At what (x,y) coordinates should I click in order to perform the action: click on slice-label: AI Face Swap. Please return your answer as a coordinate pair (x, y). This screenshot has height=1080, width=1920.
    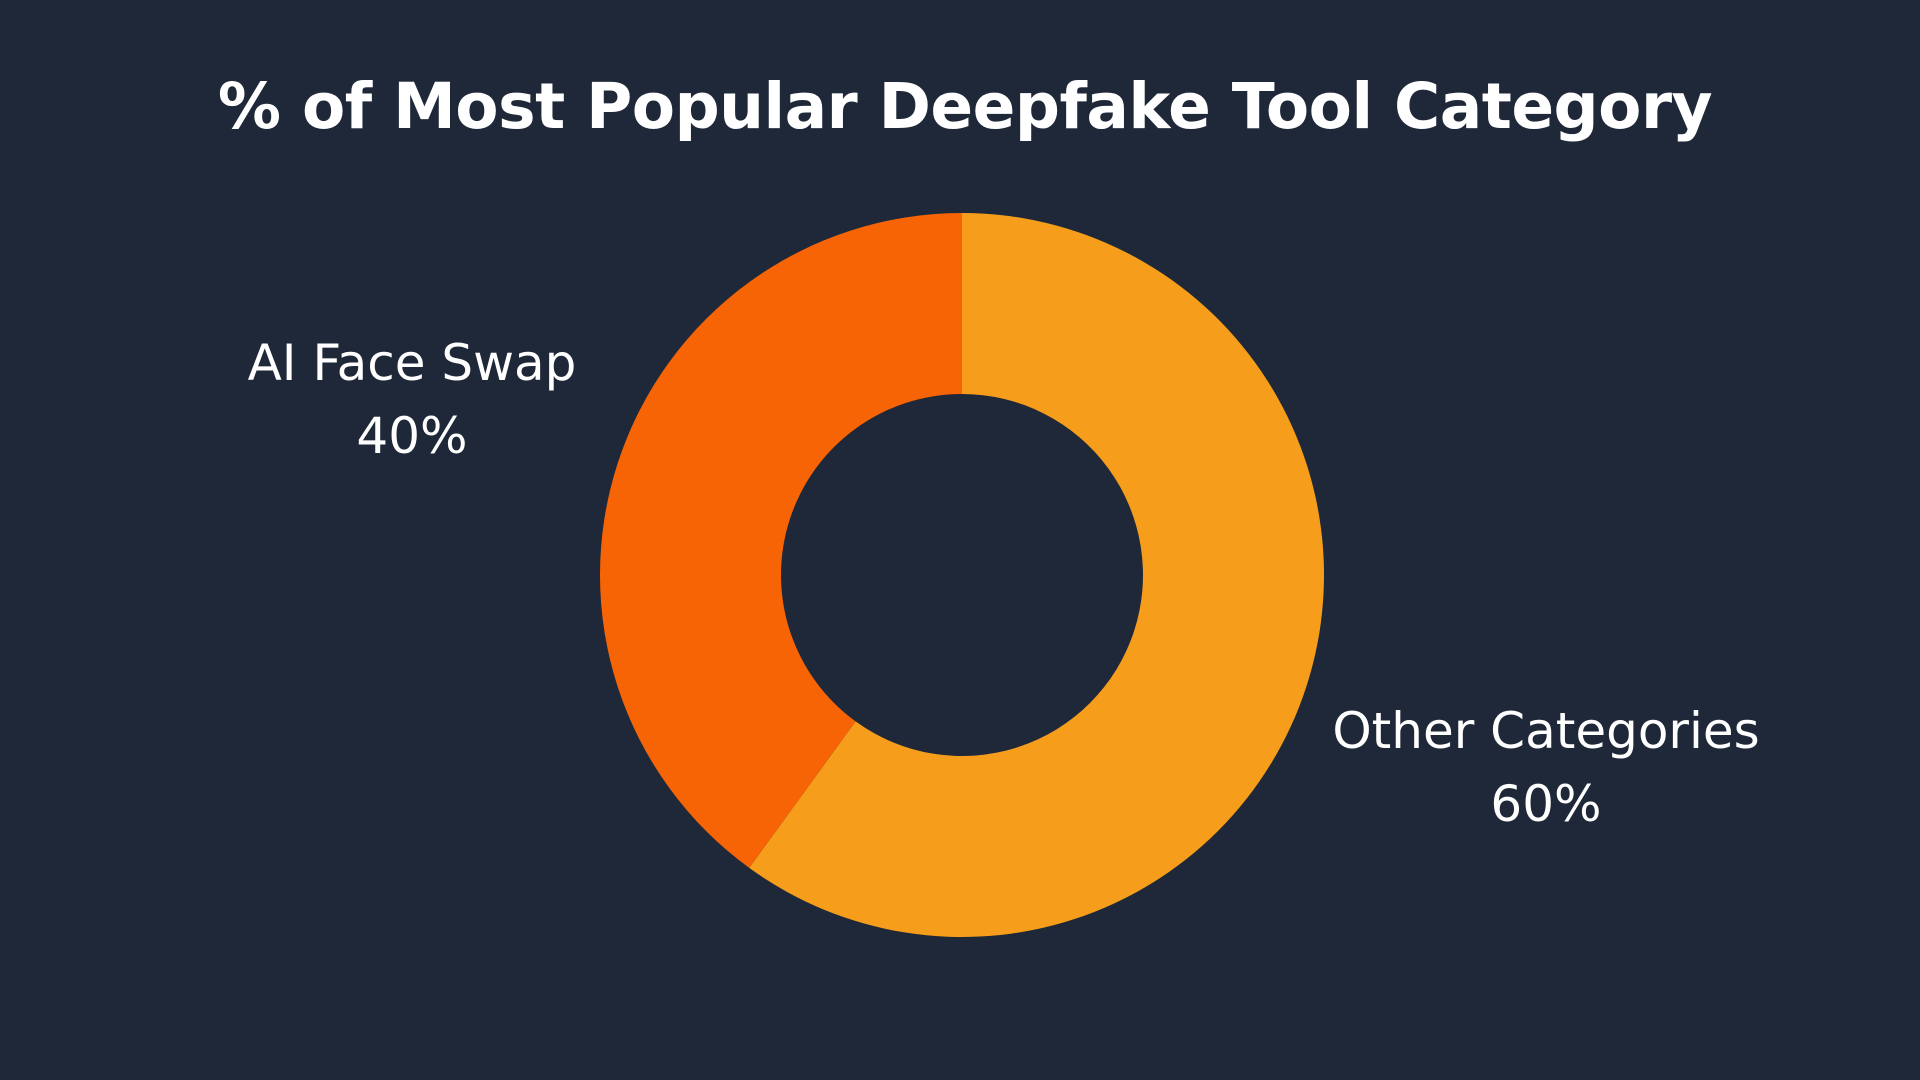
    Looking at the image, I should click on (412, 363).